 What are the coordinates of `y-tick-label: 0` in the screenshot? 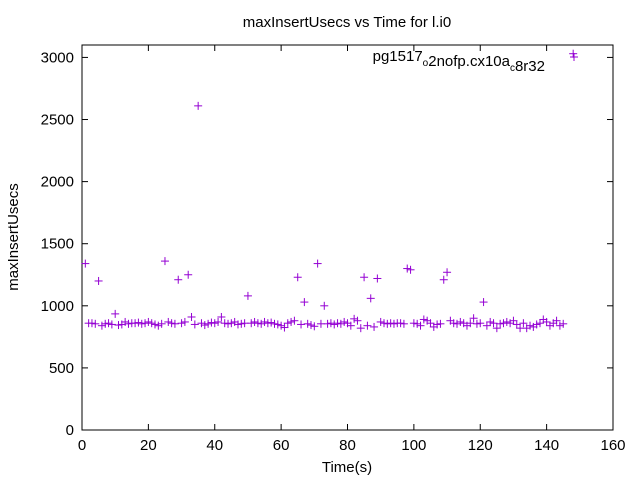 It's located at (70, 430).